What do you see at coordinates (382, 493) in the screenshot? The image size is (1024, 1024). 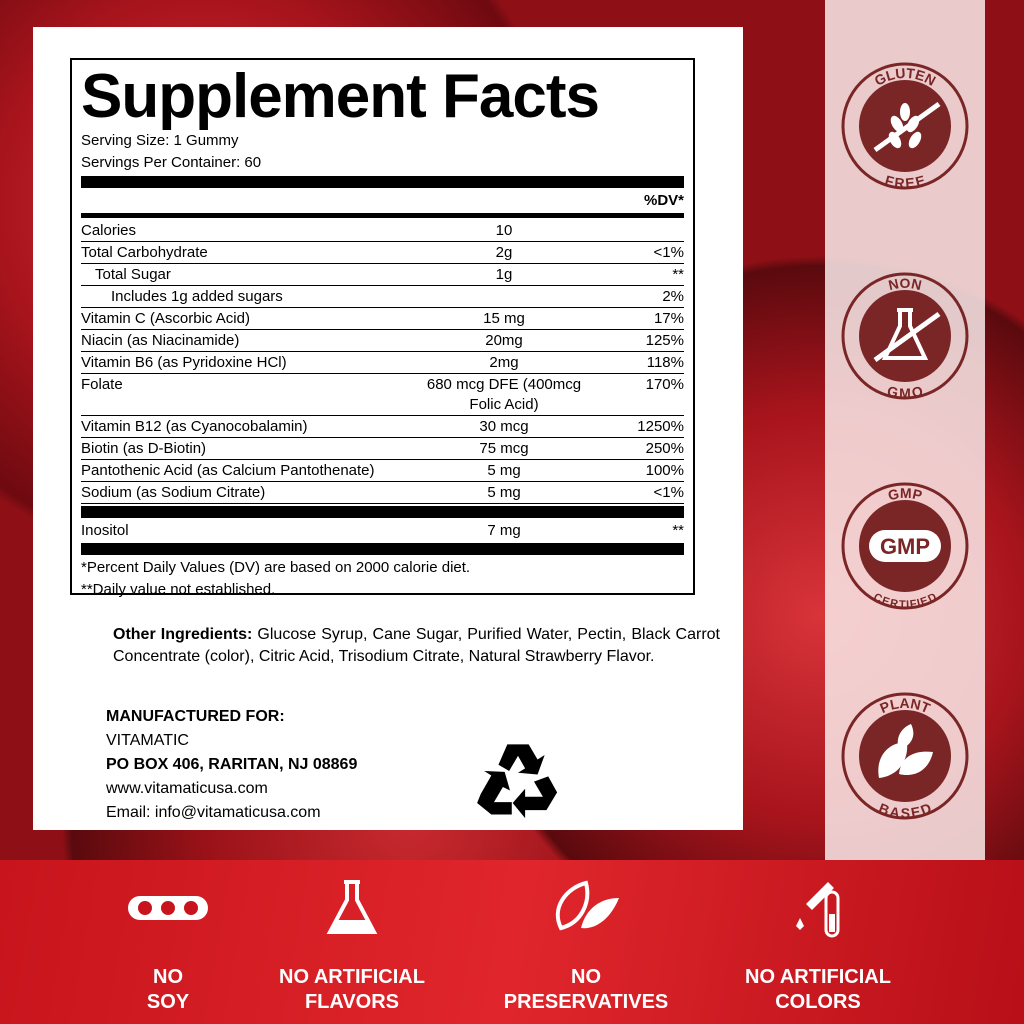 I see `table-row: Sodium (as Sodium Citrate) 5 mg <1%` at bounding box center [382, 493].